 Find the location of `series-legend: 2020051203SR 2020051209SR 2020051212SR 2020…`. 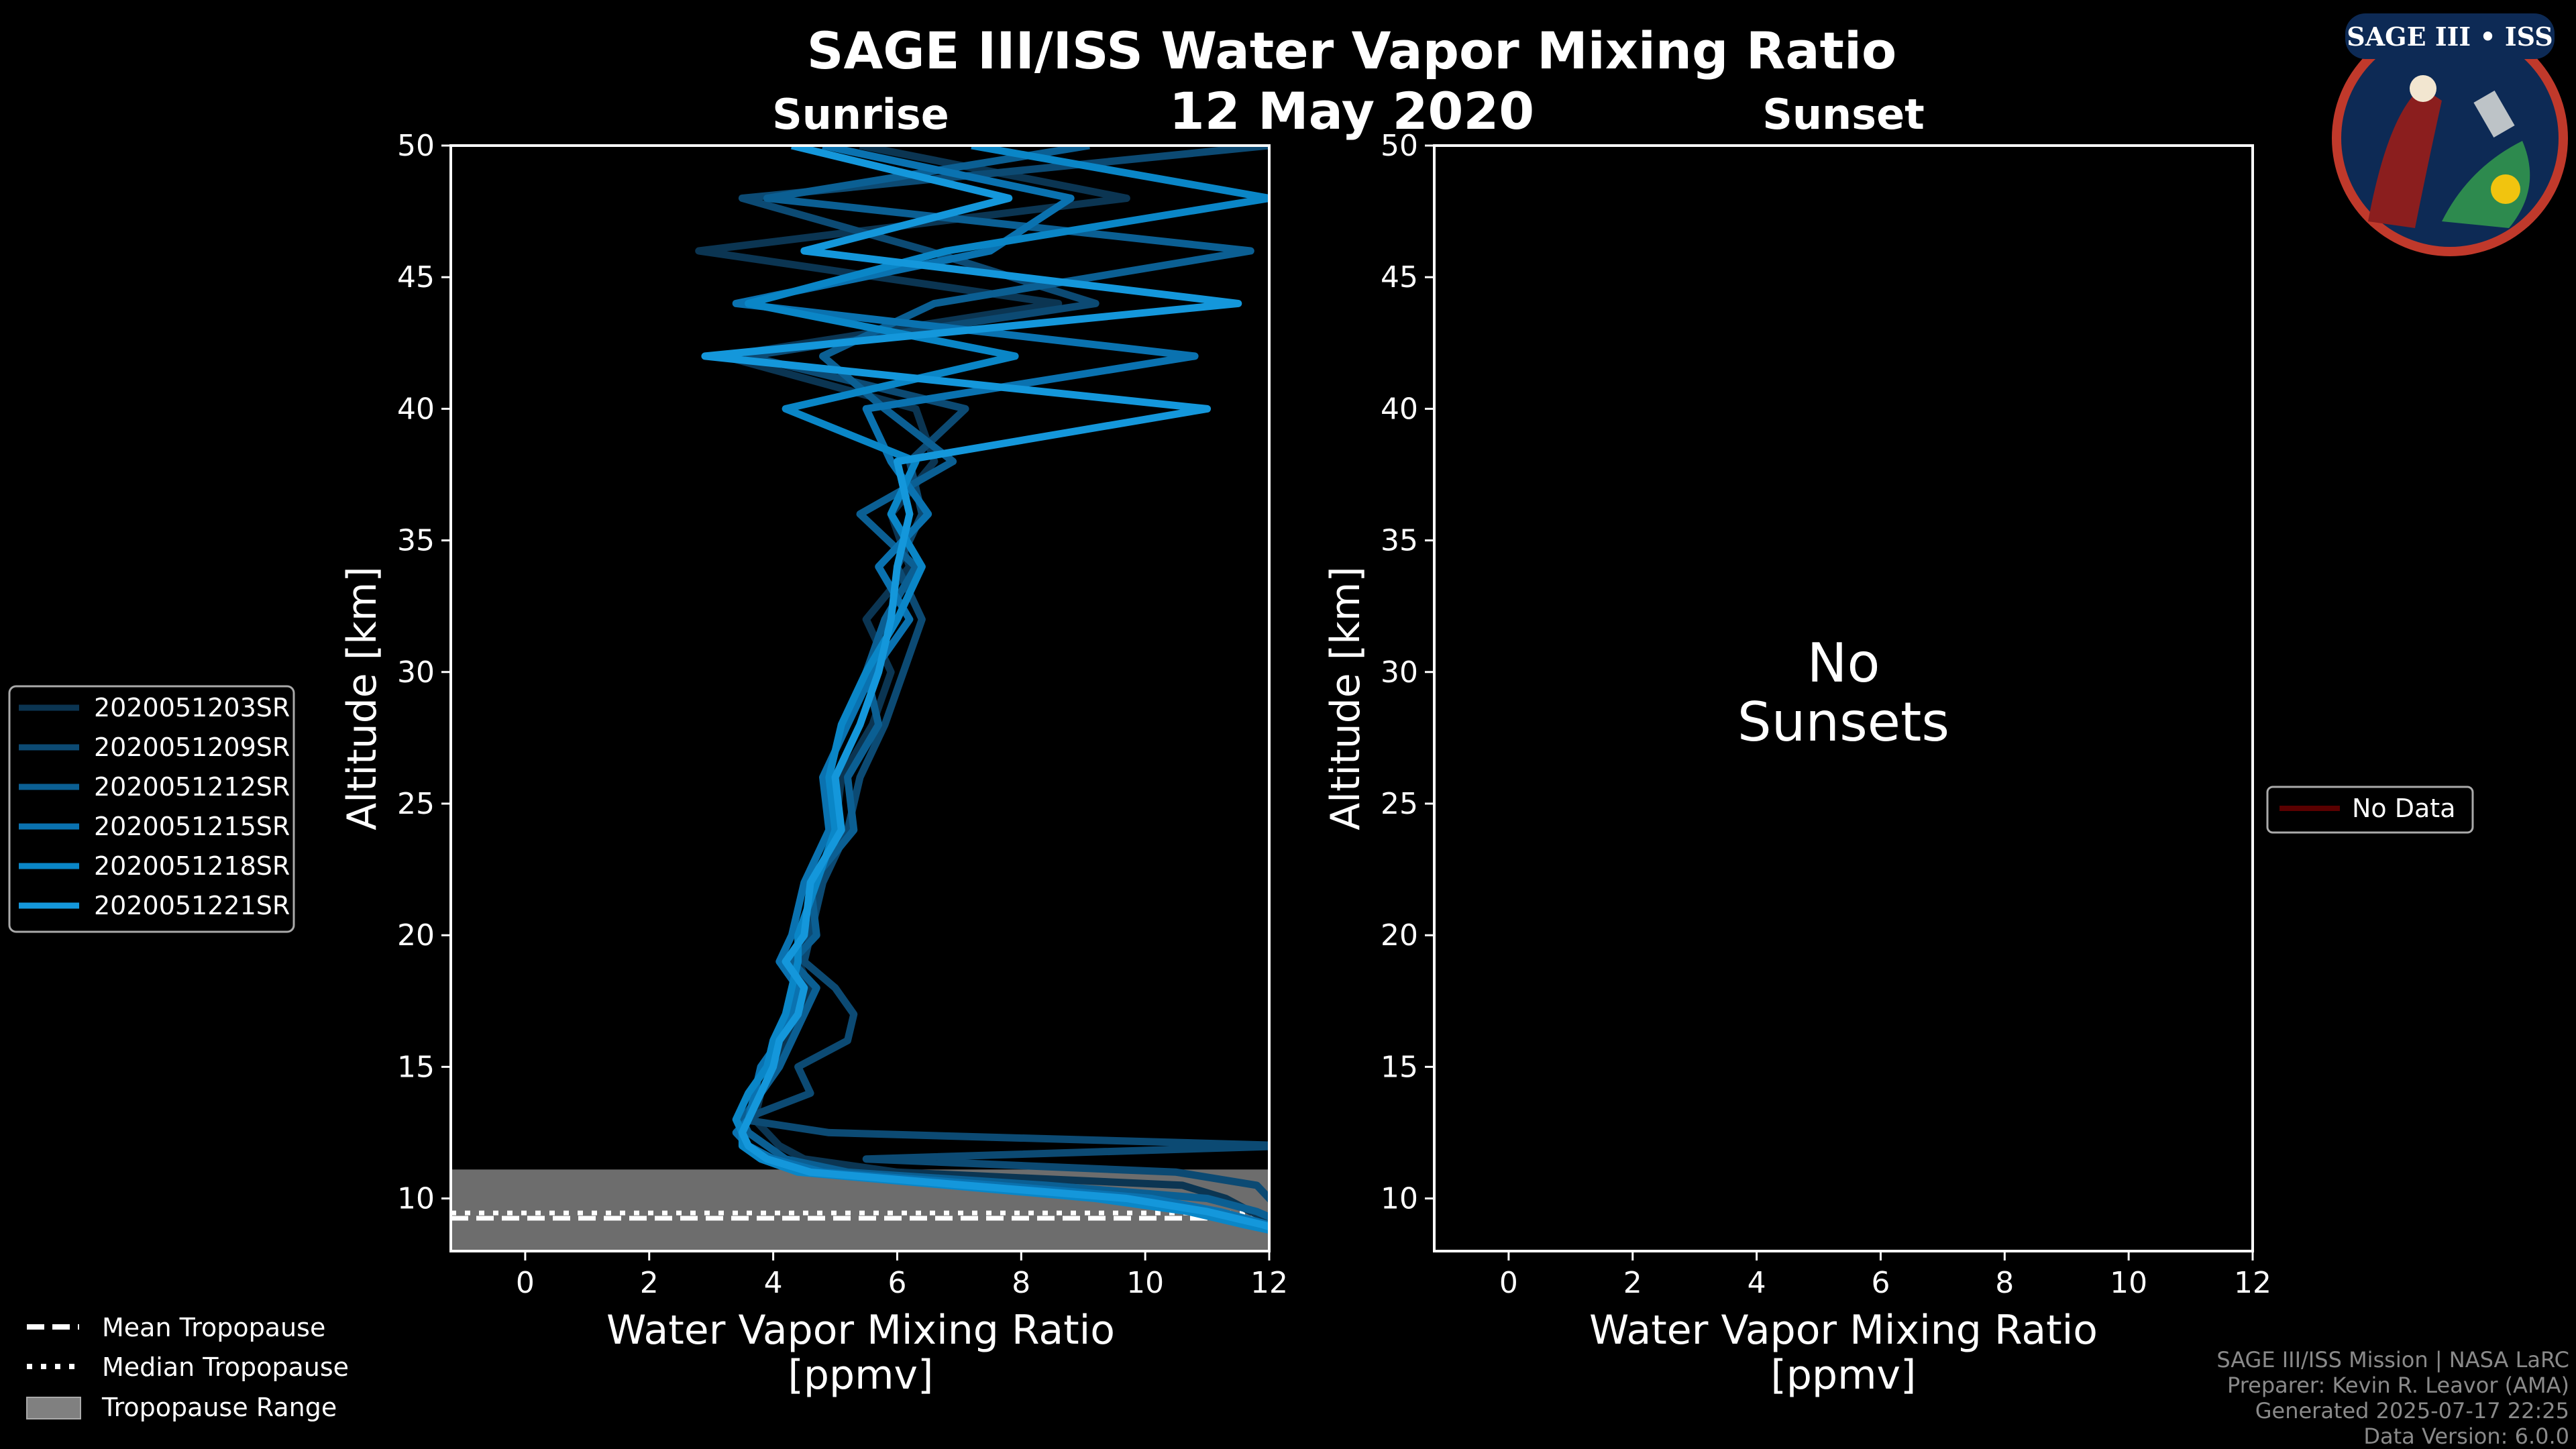

series-legend: 2020051203SR 2020051209SR 2020051212SR 2020… is located at coordinates (151, 809).